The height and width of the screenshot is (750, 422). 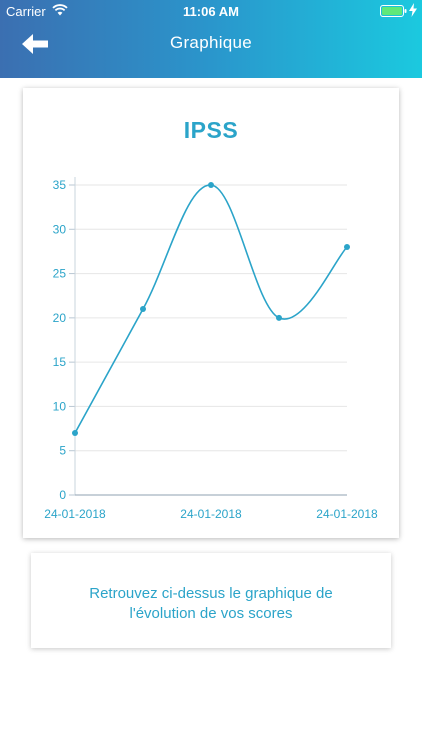 What do you see at coordinates (60, 11) in the screenshot?
I see `wifi-icon` at bounding box center [60, 11].